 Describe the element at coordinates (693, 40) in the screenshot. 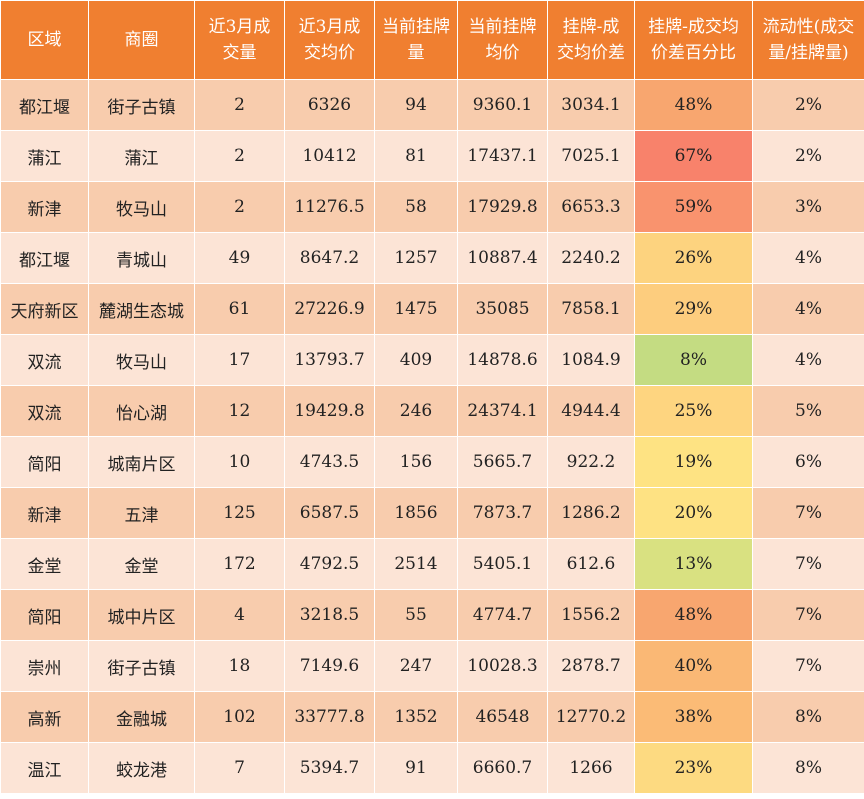

I see `header-price-diff-pct: 挂牌-成交均 价差百分比` at that location.